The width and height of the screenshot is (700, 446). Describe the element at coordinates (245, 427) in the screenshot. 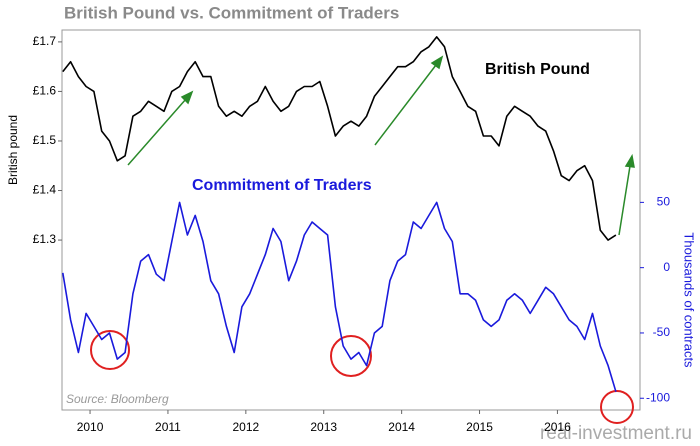

I see `x-tick-label: 2012` at that location.